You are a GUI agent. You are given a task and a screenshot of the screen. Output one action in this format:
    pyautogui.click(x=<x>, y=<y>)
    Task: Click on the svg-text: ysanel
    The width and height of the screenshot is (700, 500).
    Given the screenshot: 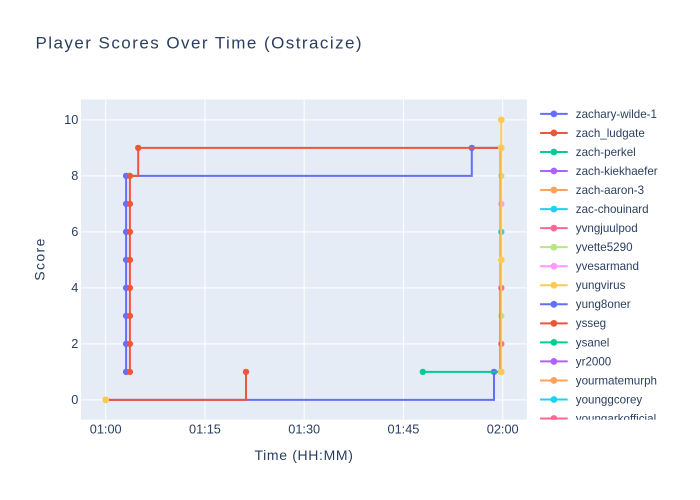 What is the action you would take?
    pyautogui.click(x=593, y=342)
    